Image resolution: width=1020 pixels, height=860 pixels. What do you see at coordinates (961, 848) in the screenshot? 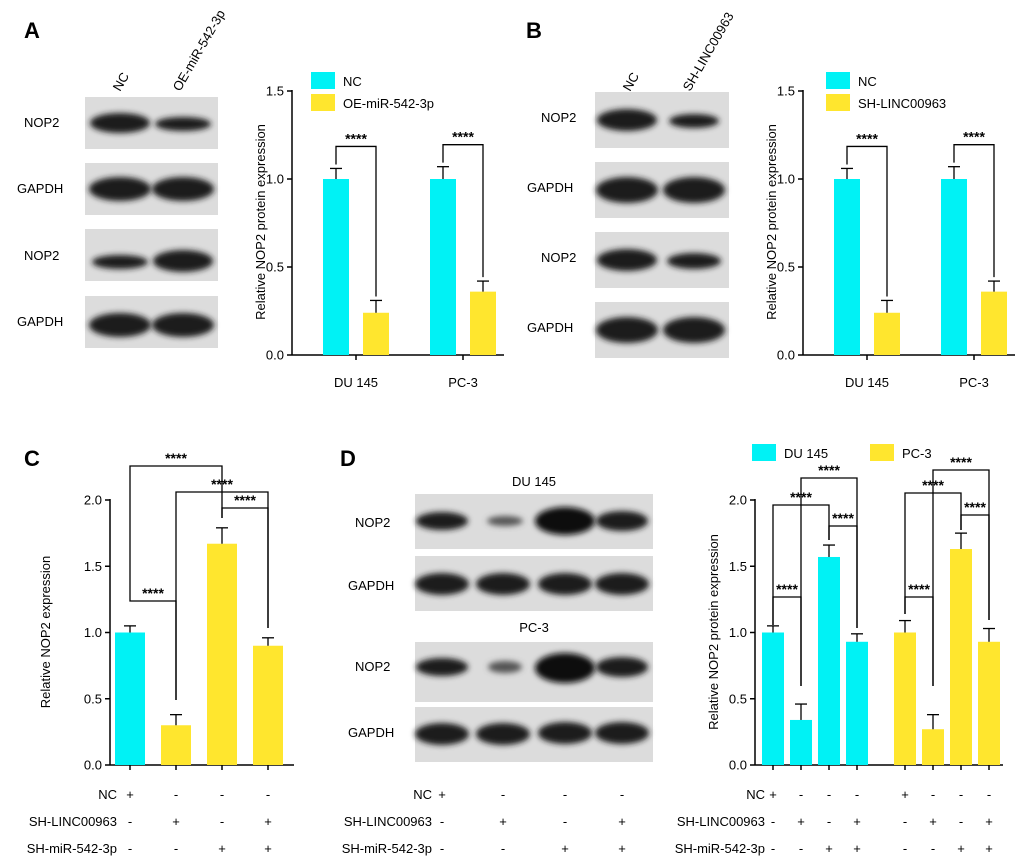
I see `condD-value-2-6: +` at bounding box center [961, 848].